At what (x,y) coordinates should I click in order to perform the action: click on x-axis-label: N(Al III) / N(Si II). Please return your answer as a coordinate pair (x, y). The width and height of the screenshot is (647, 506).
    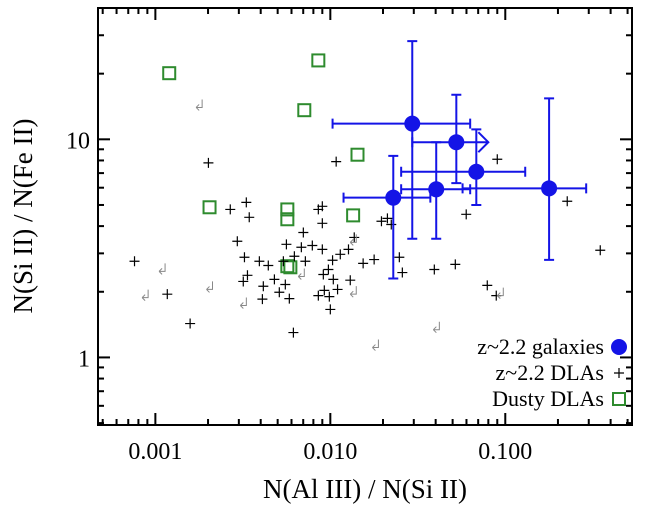
    Looking at the image, I should click on (365, 489).